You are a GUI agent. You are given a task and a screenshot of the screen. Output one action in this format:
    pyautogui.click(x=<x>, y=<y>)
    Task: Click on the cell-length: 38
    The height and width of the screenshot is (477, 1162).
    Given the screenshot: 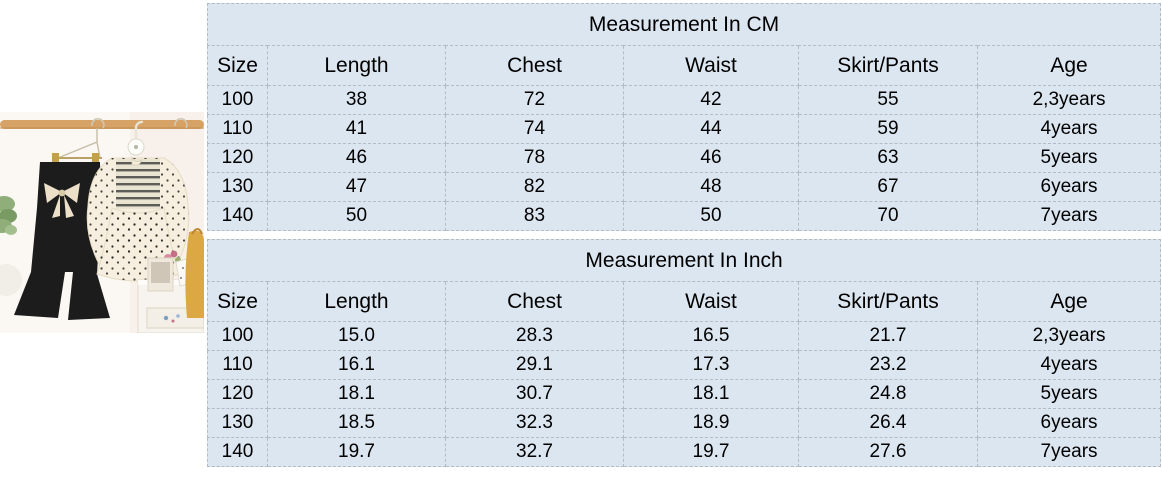 What is the action you would take?
    pyautogui.click(x=356, y=100)
    